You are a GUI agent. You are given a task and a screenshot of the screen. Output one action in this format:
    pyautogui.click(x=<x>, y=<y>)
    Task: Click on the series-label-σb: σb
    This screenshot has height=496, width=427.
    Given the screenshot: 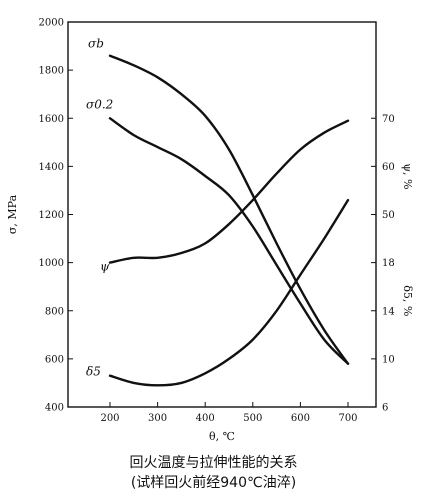 What is the action you would take?
    pyautogui.click(x=96, y=44)
    